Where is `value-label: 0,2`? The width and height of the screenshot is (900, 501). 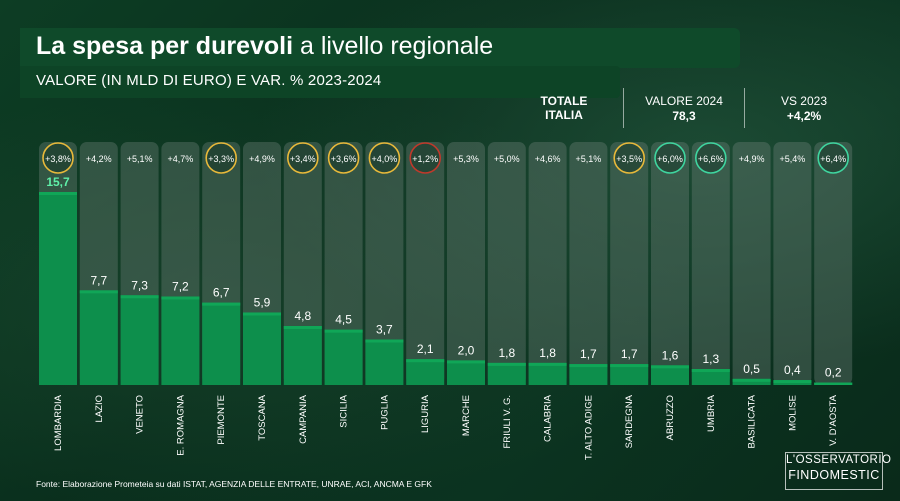 value-label: 0,2 is located at coordinates (833, 373).